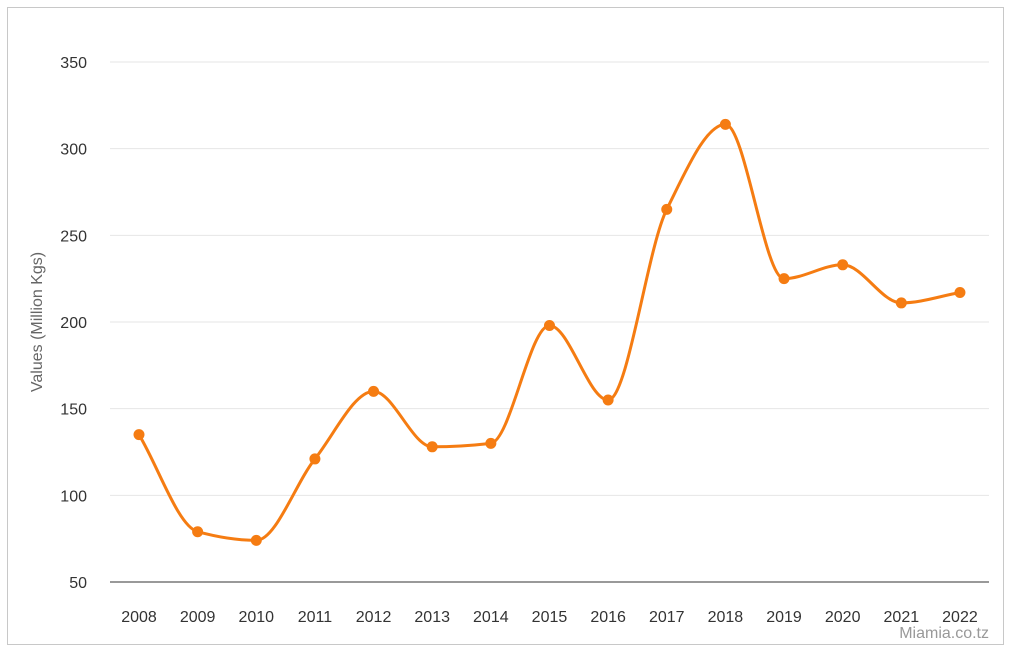 Image resolution: width=1009 pixels, height=649 pixels. I want to click on data-point-2015, so click(549, 325).